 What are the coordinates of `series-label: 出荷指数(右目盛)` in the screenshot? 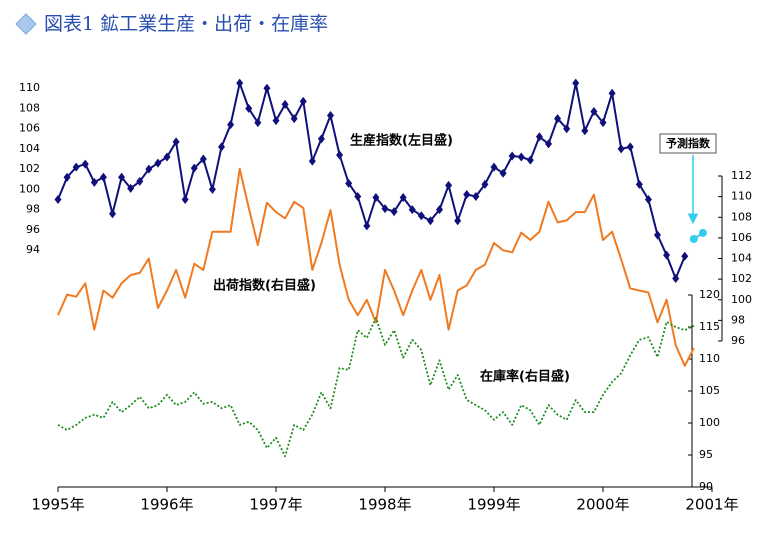 It's located at (264, 286).